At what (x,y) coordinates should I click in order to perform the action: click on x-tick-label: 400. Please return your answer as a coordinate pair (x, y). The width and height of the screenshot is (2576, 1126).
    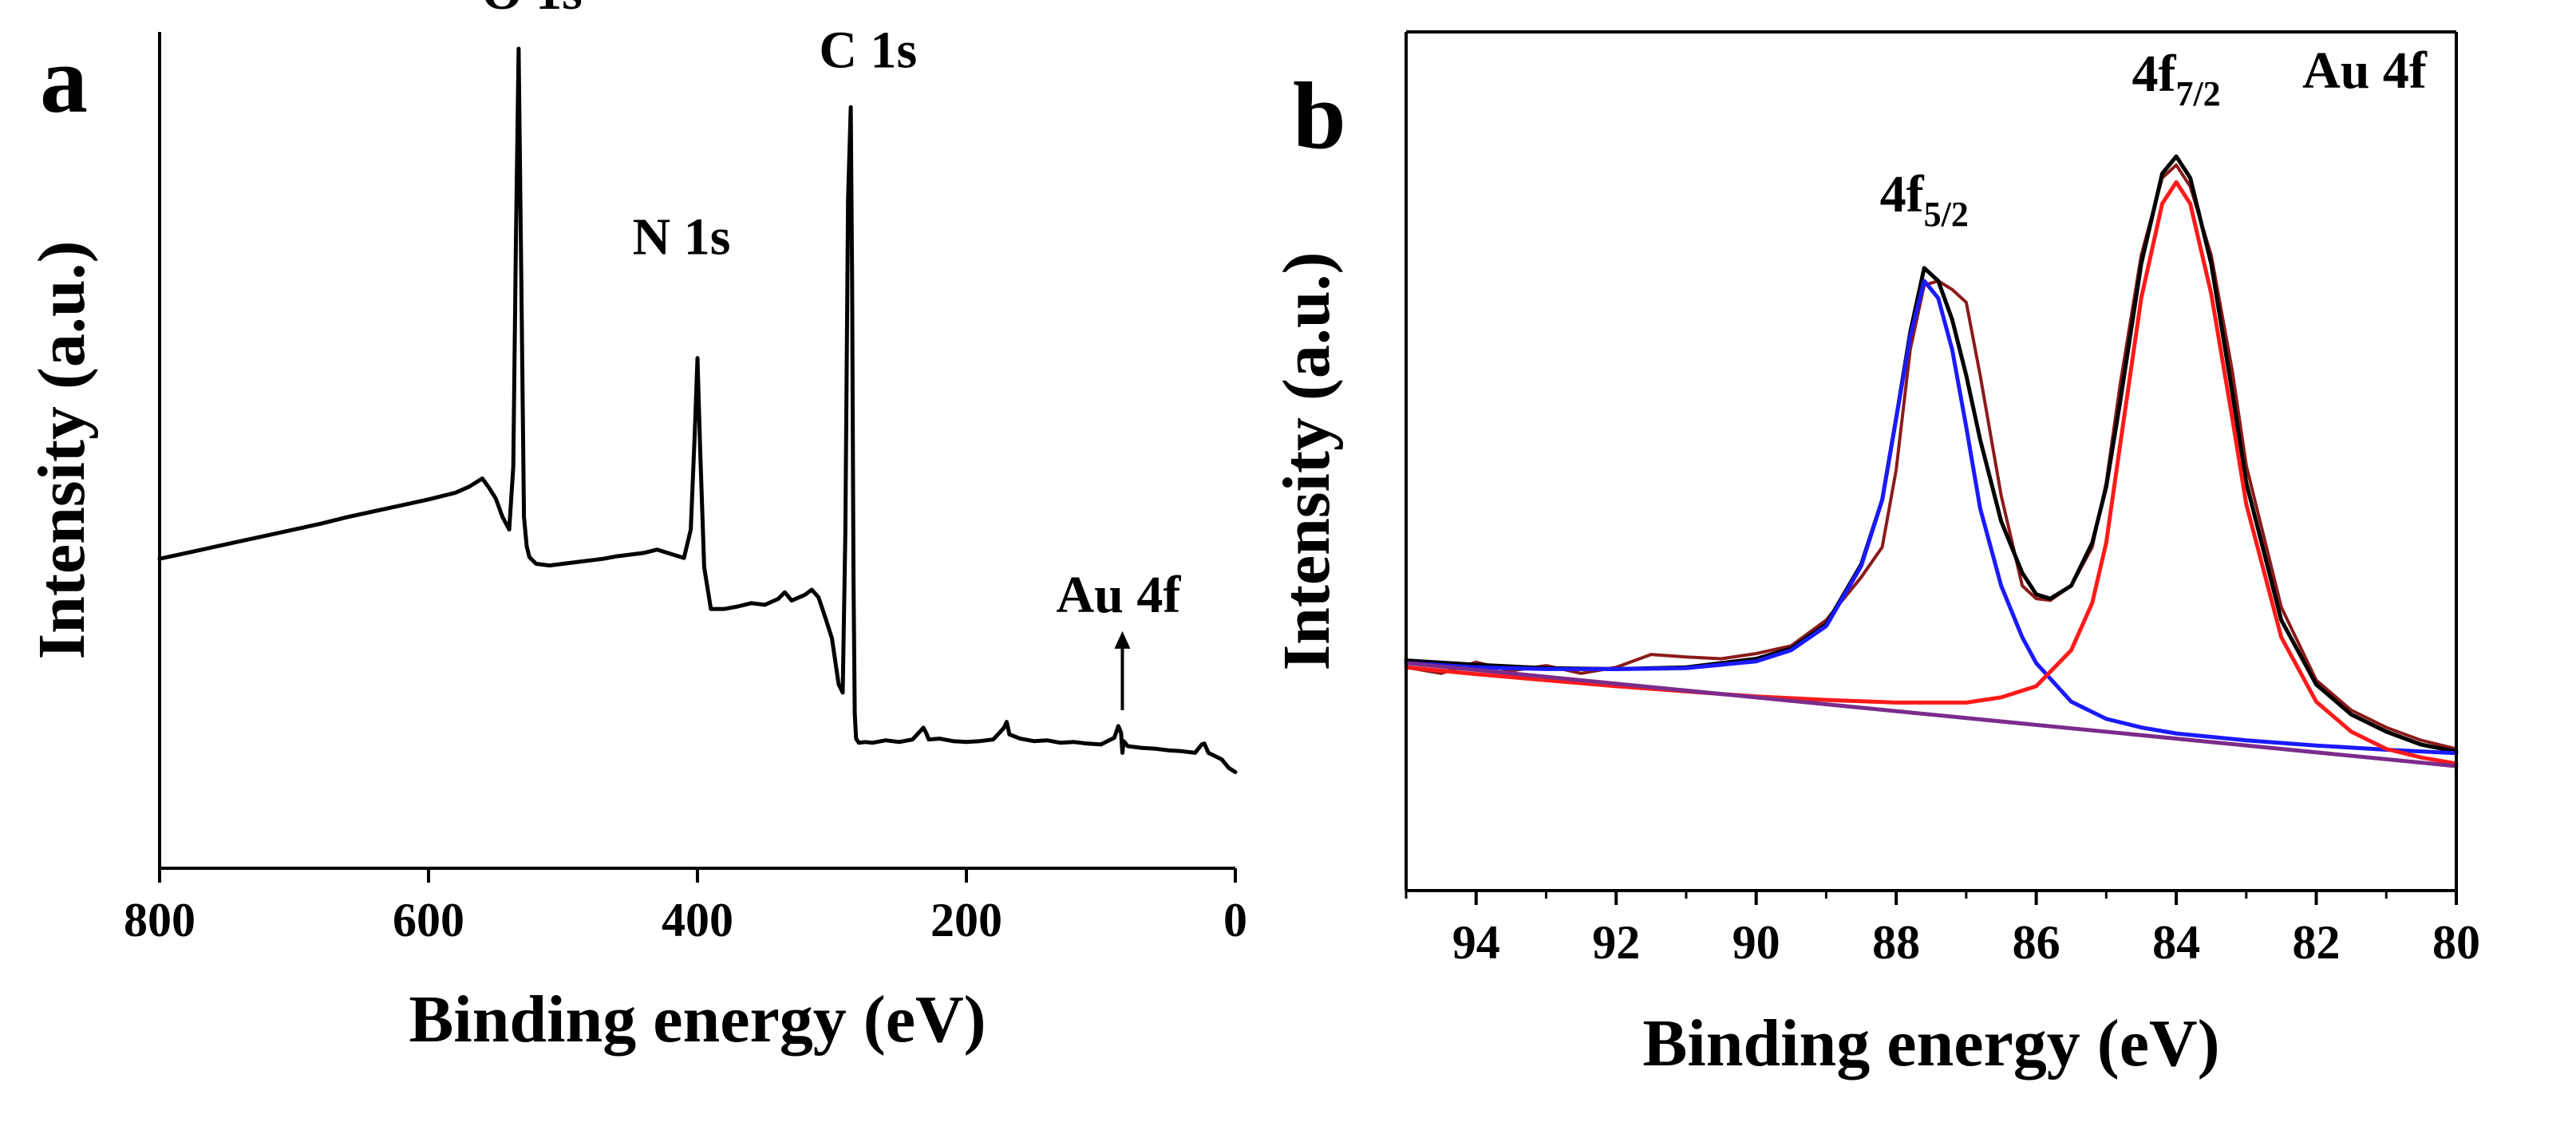
    Looking at the image, I should click on (697, 920).